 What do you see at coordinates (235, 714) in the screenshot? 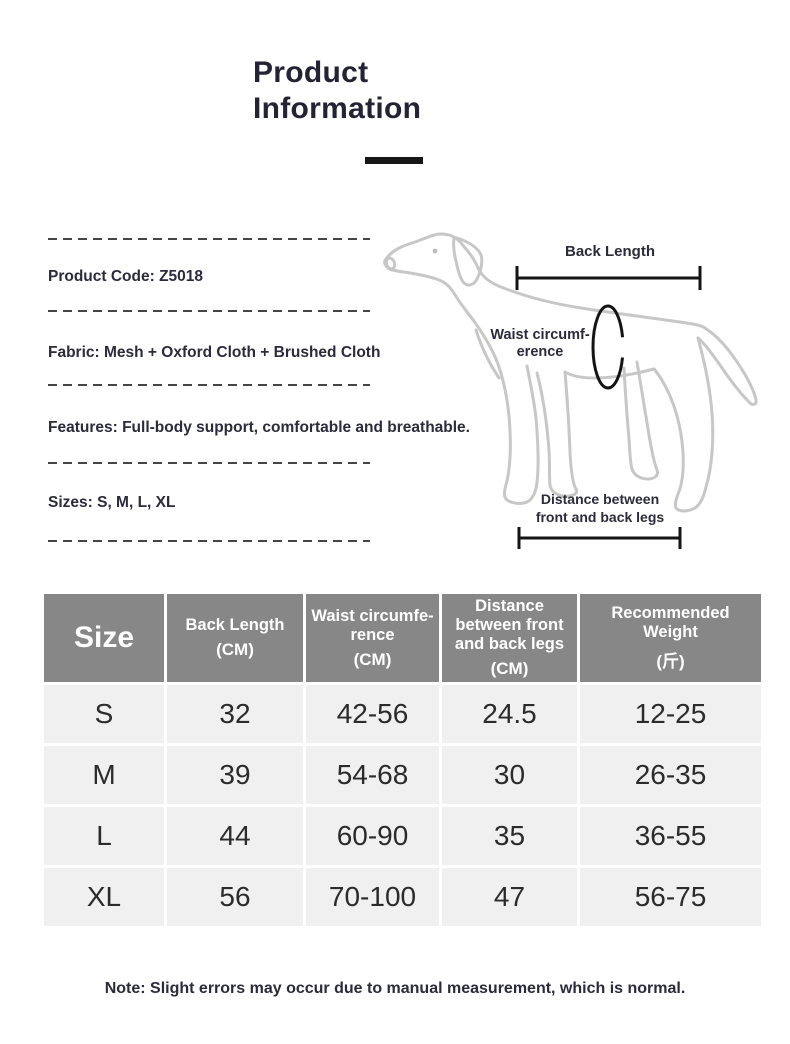
I see `table-cell-back-length: 32` at bounding box center [235, 714].